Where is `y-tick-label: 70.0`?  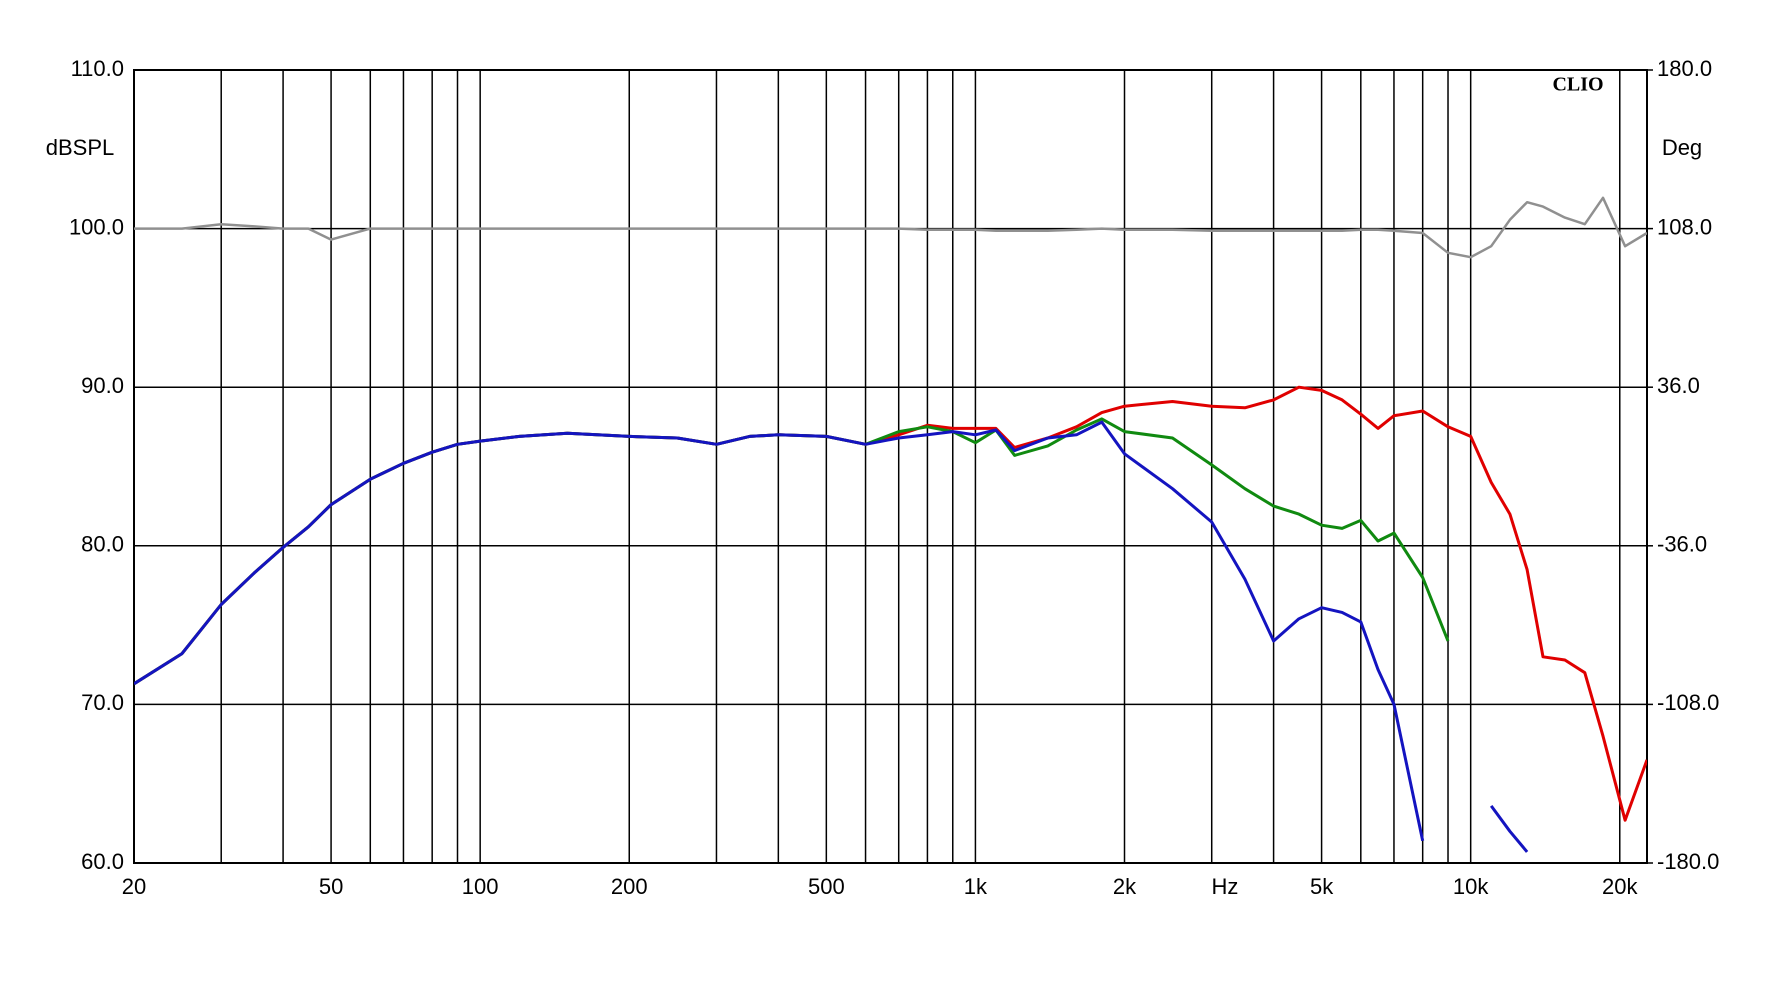 y-tick-label: 70.0 is located at coordinates (102, 702).